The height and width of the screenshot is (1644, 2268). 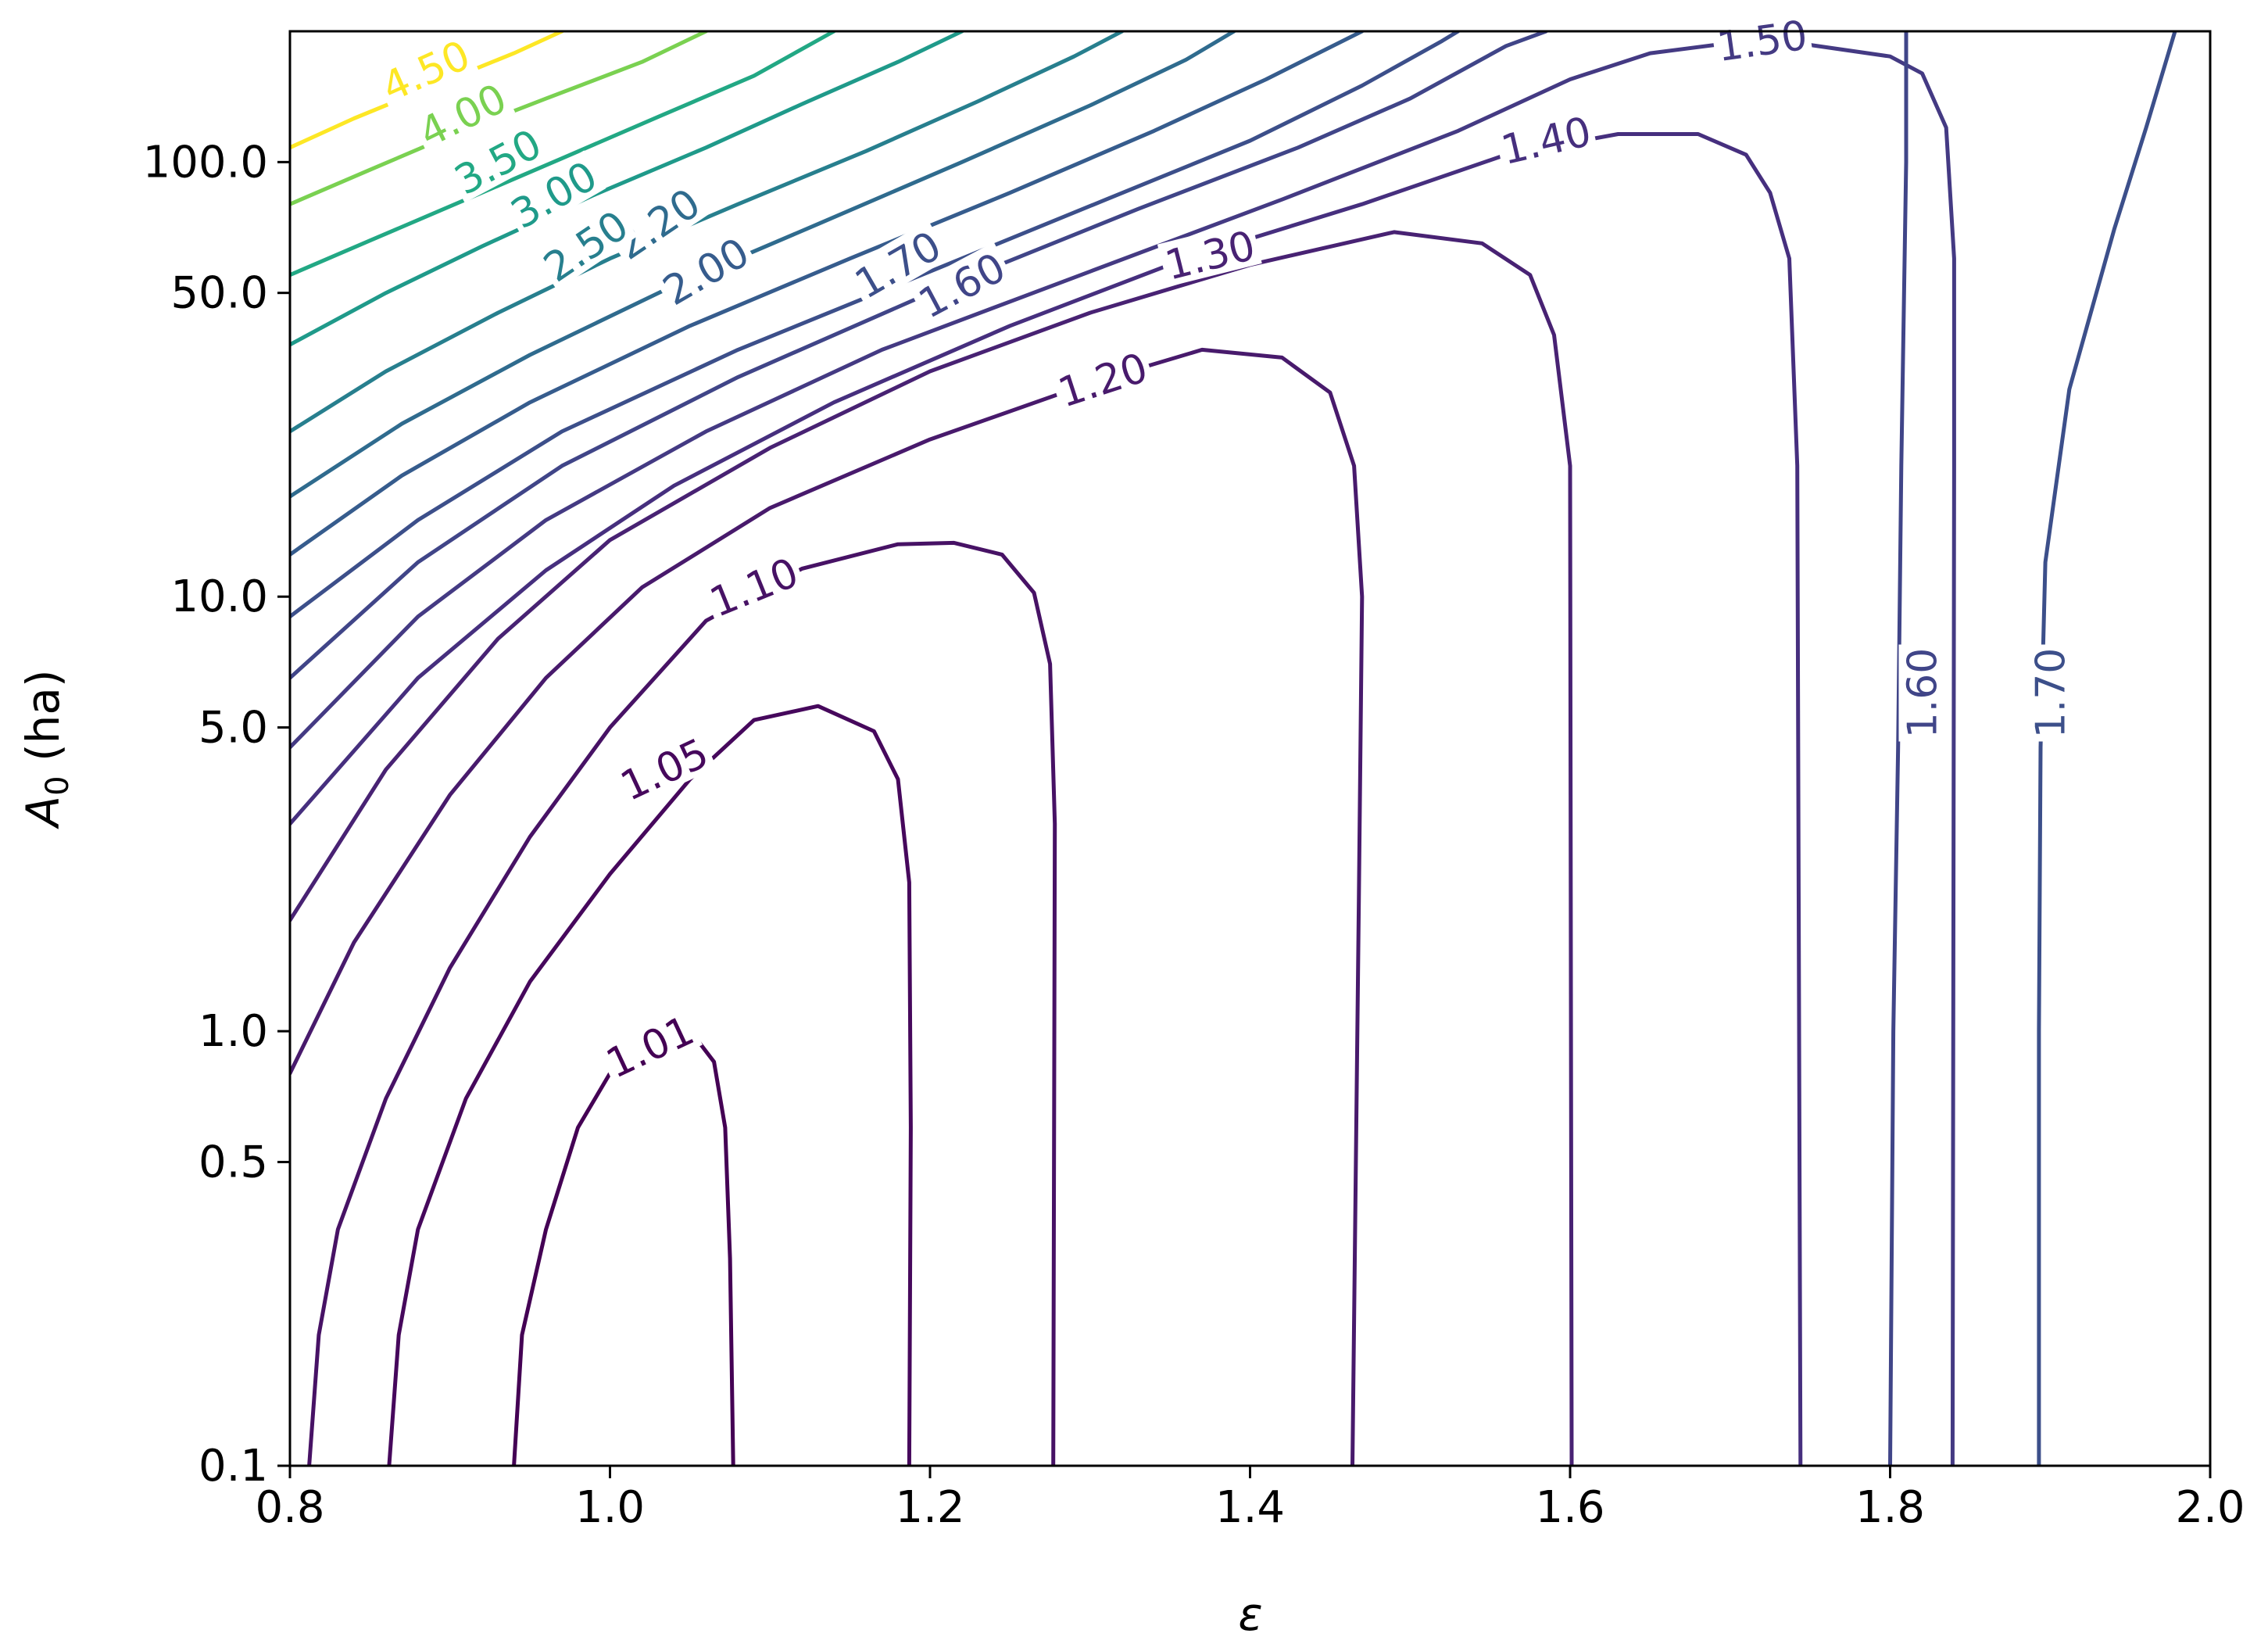 I want to click on x-axis-ticks: 0.8 1.0 1.2 1.4 1.6 1.8 2.0, so click(x=1250, y=1499).